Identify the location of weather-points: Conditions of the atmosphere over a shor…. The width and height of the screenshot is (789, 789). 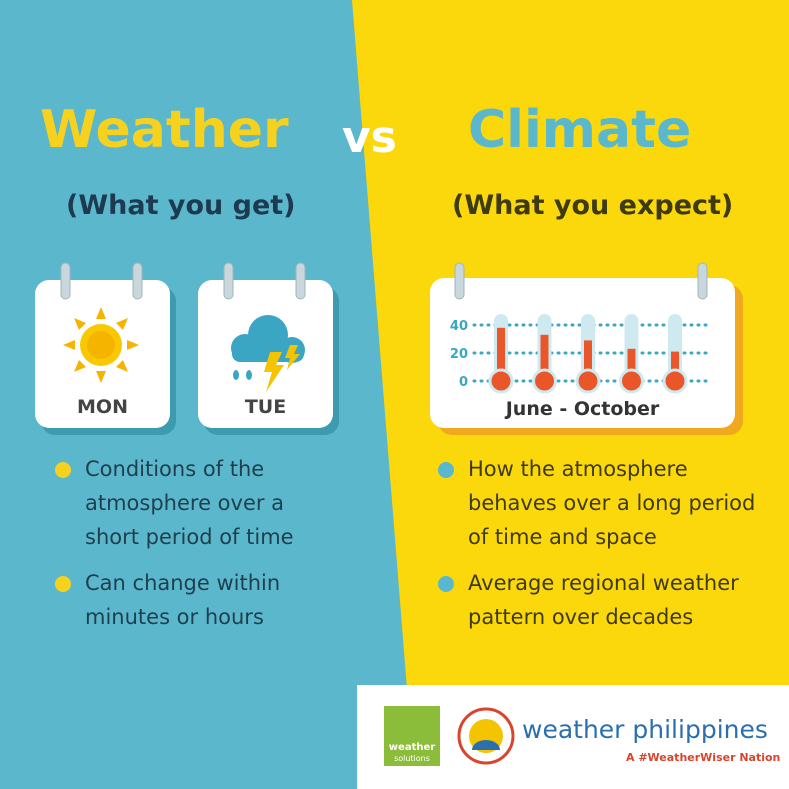
(190, 549).